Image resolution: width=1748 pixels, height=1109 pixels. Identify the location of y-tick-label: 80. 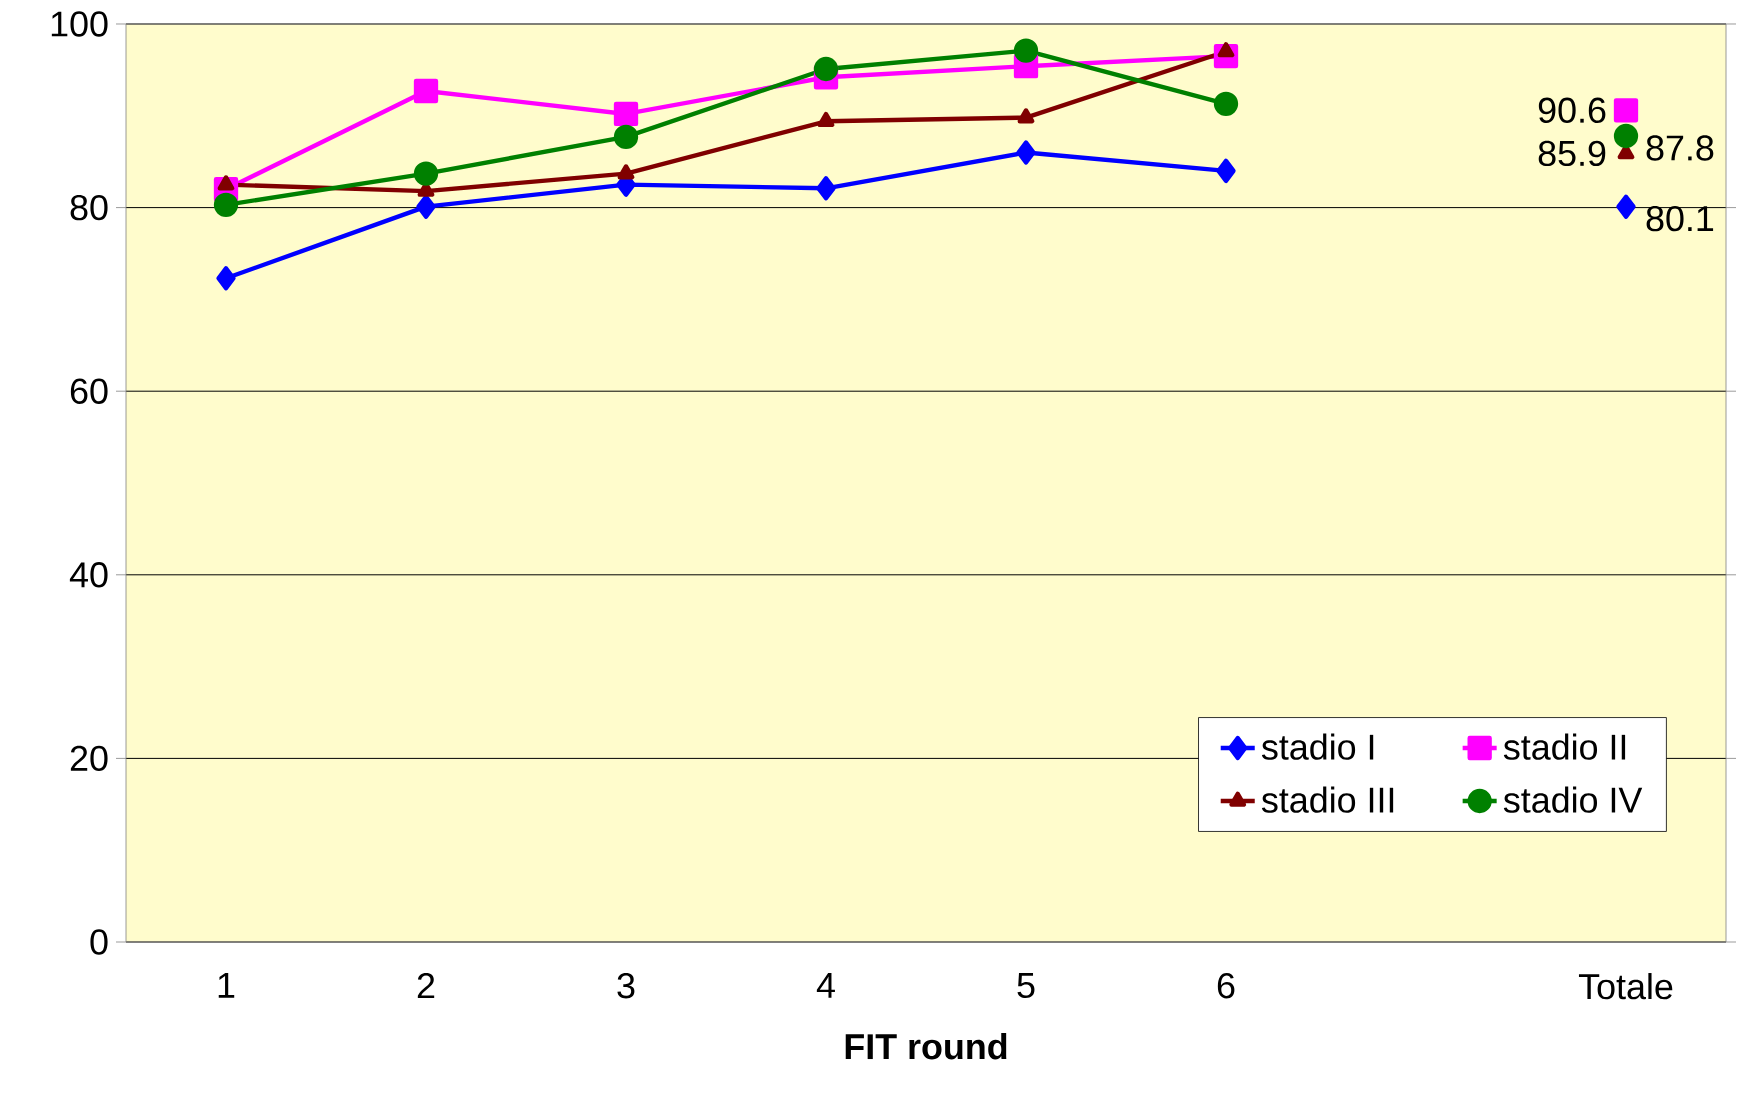
(89, 207).